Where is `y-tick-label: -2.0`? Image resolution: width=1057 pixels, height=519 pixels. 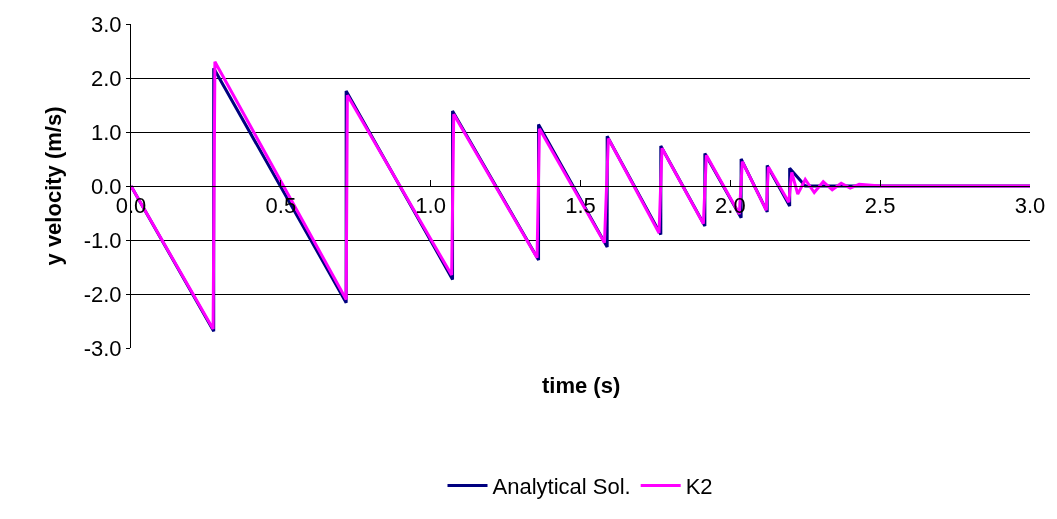 y-tick-label: -2.0 is located at coordinates (102, 294).